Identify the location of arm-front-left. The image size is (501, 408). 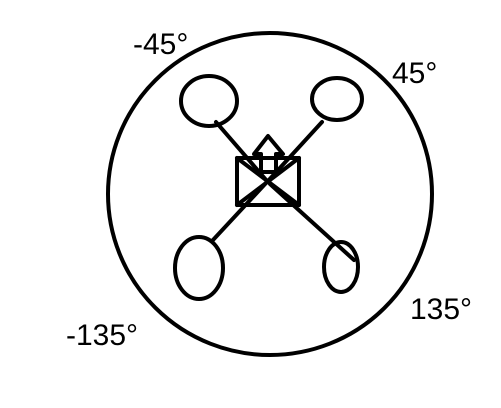
(241, 151).